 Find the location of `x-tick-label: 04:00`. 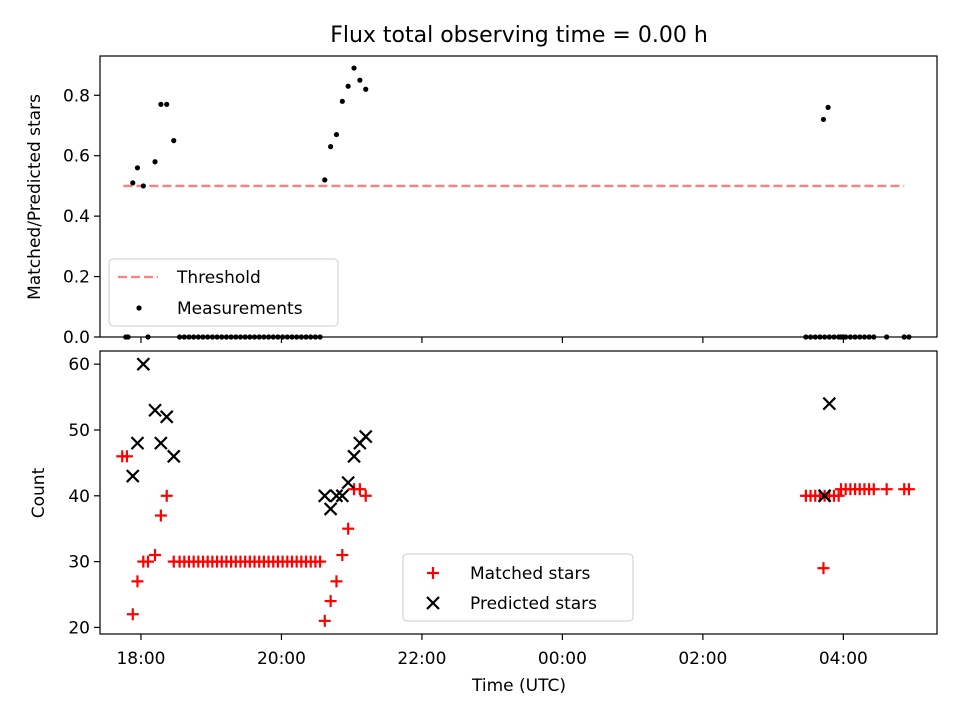

x-tick-label: 04:00 is located at coordinates (843, 659).